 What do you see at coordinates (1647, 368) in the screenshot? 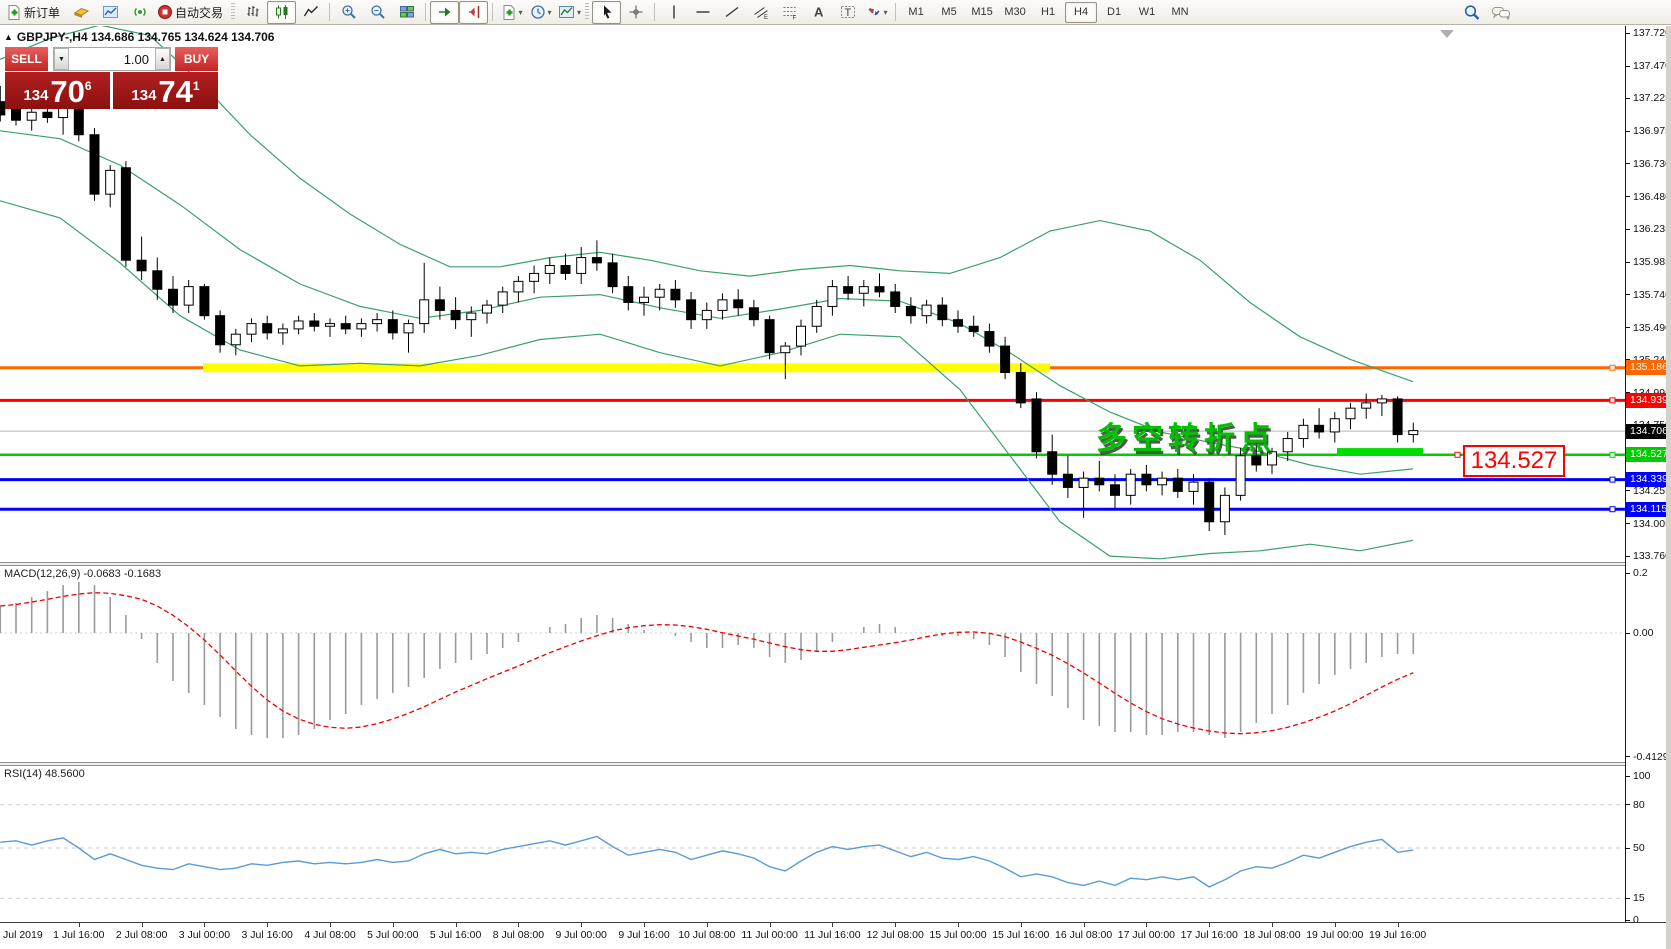
I see `price-level-tag: 135.186` at bounding box center [1647, 368].